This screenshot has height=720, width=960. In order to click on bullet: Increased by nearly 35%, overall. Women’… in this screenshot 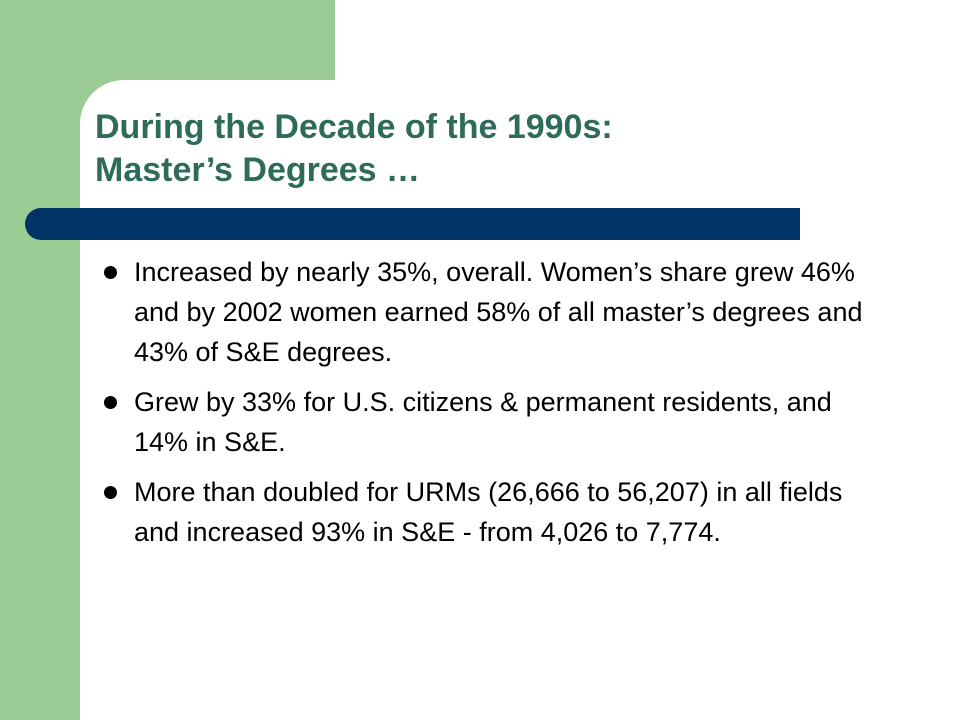, I will do `click(490, 312)`.